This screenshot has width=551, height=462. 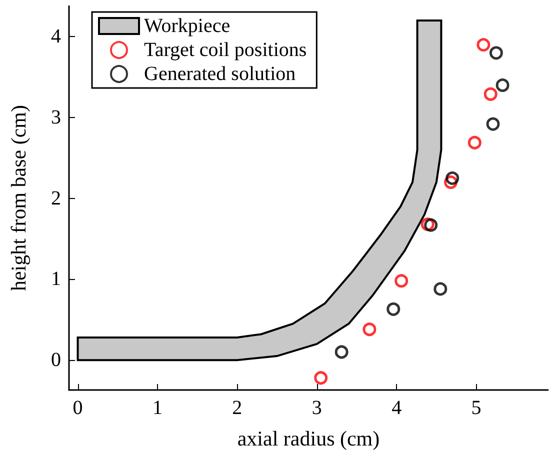 I want to click on y-tick-label: 3, so click(x=56, y=117).